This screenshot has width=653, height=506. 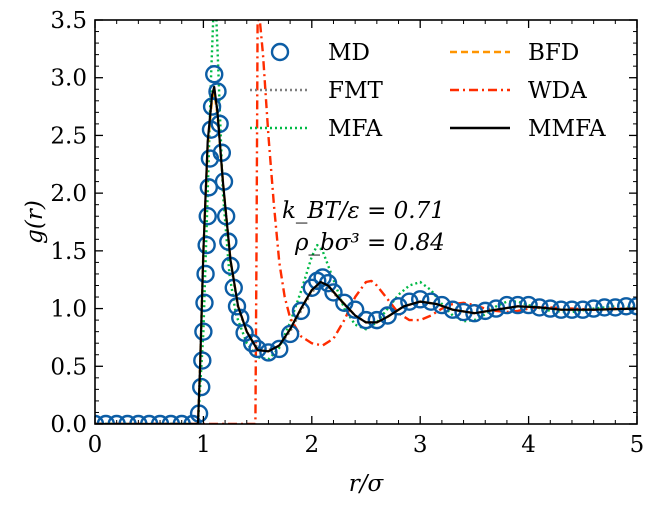 What do you see at coordinates (68, 367) in the screenshot?
I see `y-tick-label: 0.5` at bounding box center [68, 367].